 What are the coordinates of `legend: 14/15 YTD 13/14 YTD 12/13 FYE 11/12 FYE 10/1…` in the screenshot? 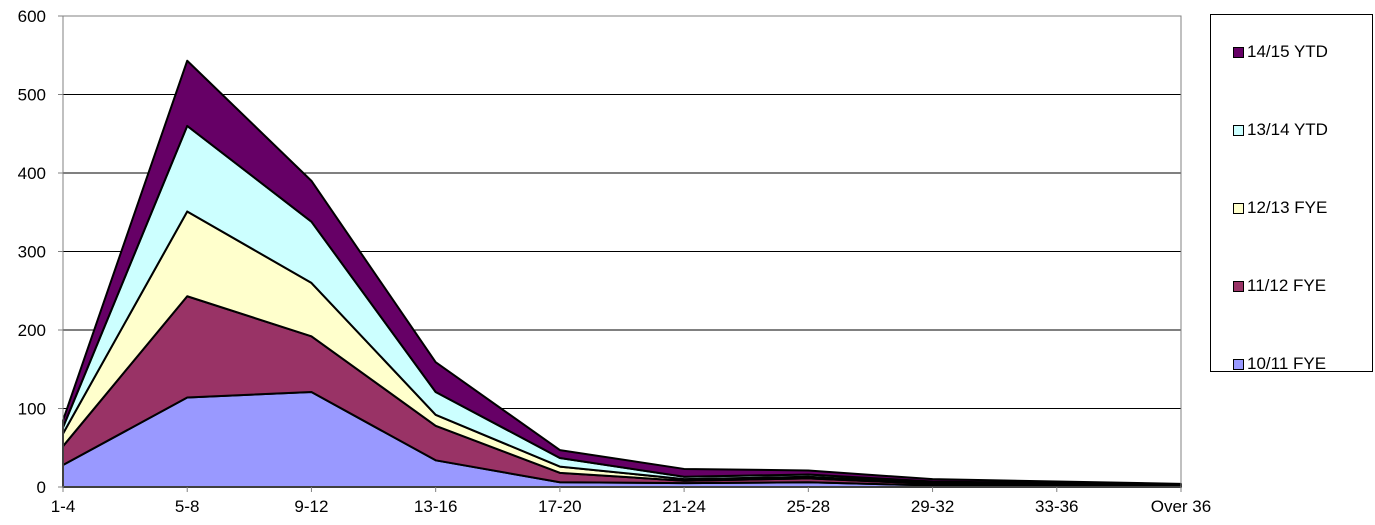 It's located at (1291, 194).